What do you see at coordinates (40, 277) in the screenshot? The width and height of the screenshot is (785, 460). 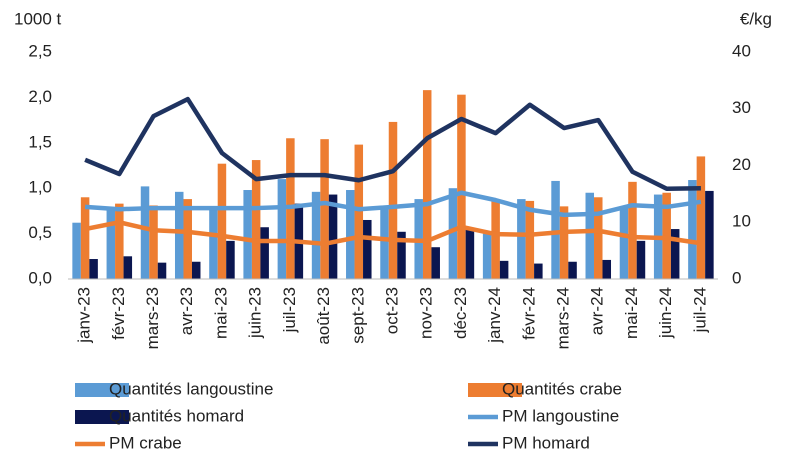 I see `y-tick-label: 0,0` at bounding box center [40, 277].